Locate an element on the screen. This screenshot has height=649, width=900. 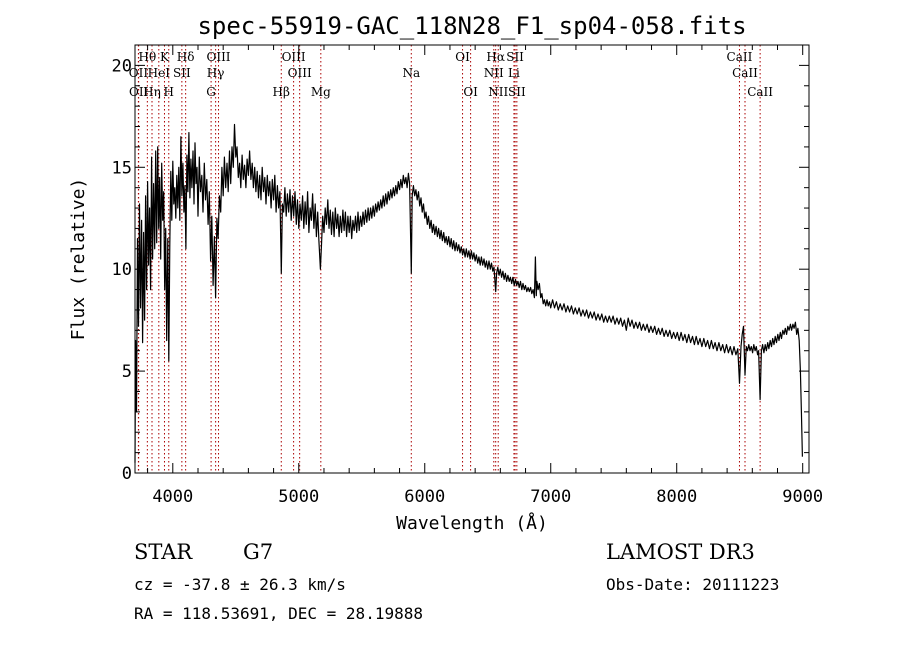
line-label: Hα is located at coordinates (495, 57).